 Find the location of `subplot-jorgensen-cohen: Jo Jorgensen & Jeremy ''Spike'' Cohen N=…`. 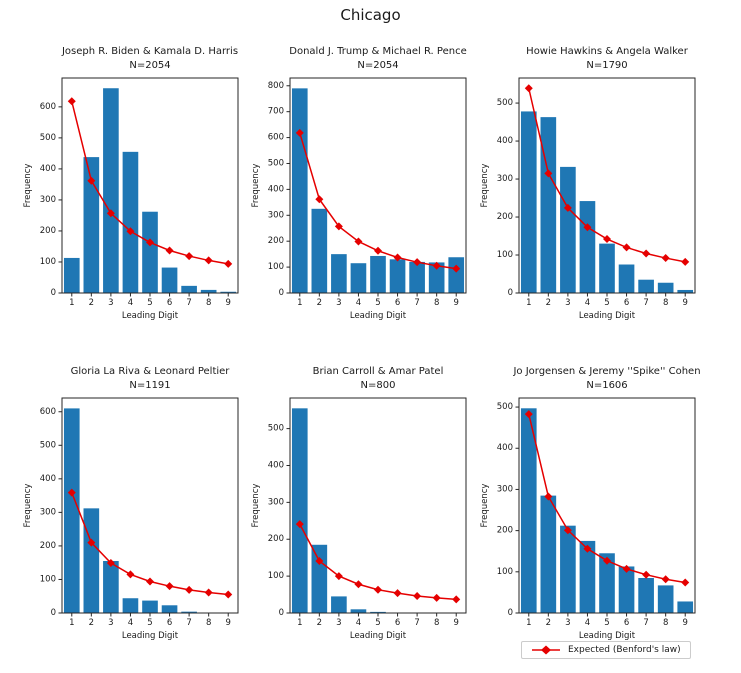

subplot-jorgensen-cohen: Jo Jorgensen & Jeremy ''Spike'' Cohen N=… is located at coordinates (590, 506).